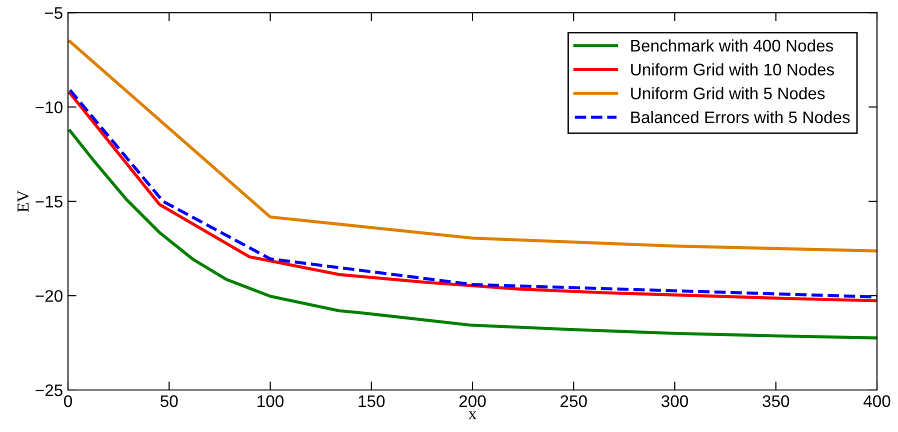  Describe the element at coordinates (472, 401) in the screenshot. I see `x-tick-label: 200` at that location.